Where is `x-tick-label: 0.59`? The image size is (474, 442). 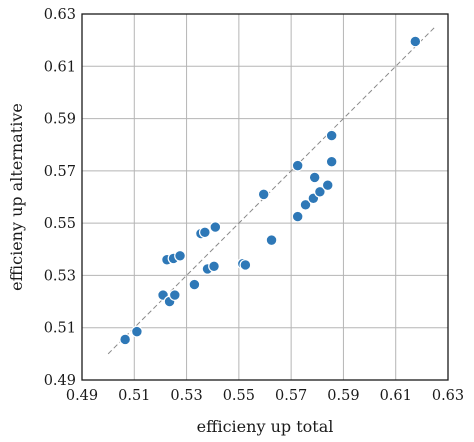
x-tick-label: 0.59 is located at coordinates (343, 396).